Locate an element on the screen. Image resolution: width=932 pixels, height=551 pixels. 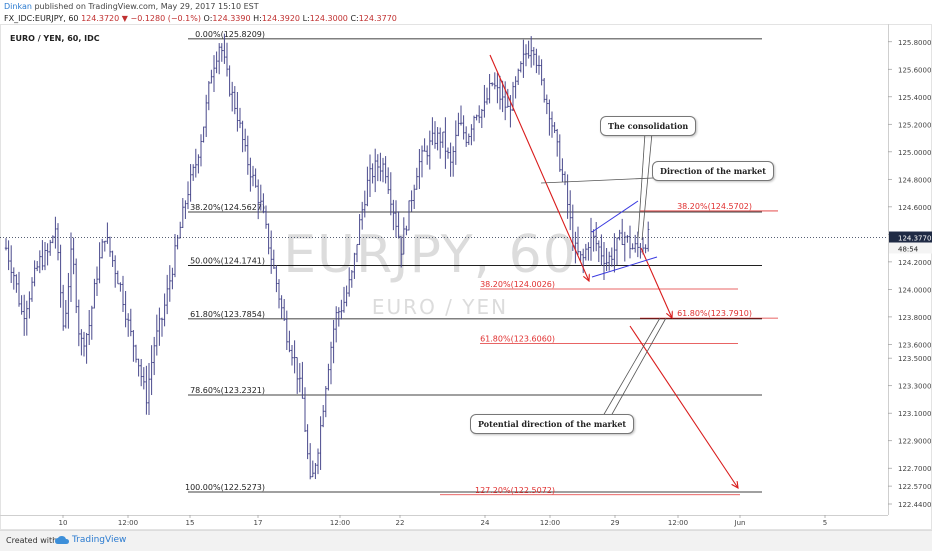
annotation-direction: Direction of the market is located at coordinates (713, 171).